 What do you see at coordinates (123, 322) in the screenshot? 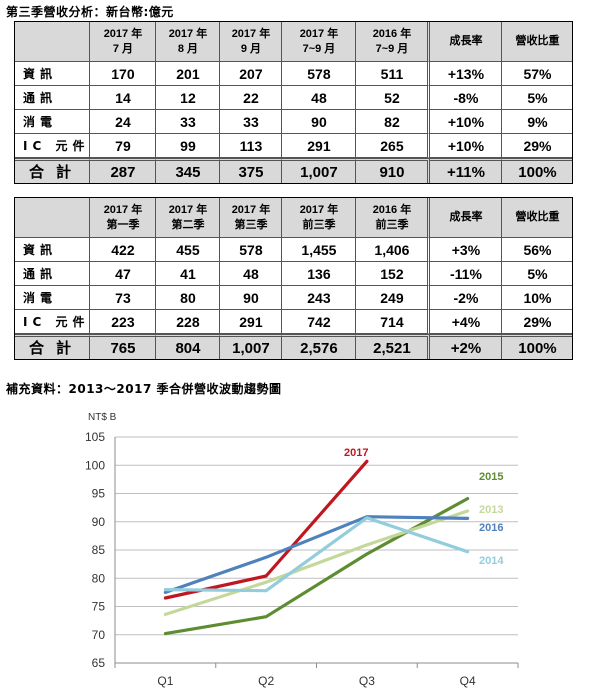
I see `table-cell: 223` at bounding box center [123, 322].